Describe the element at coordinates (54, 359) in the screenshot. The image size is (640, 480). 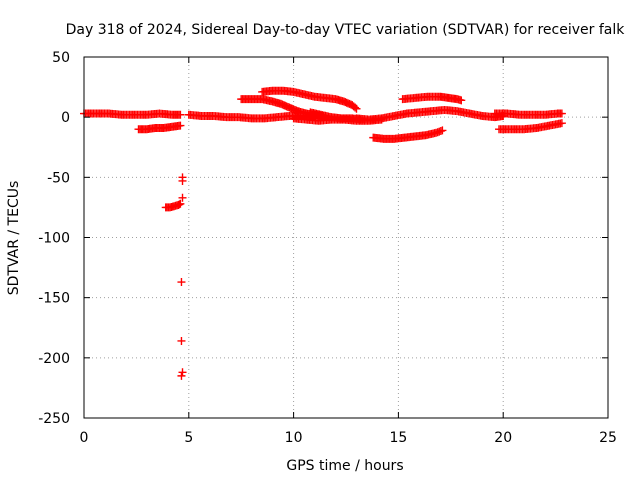
I see `y-tick-label: -200` at that location.